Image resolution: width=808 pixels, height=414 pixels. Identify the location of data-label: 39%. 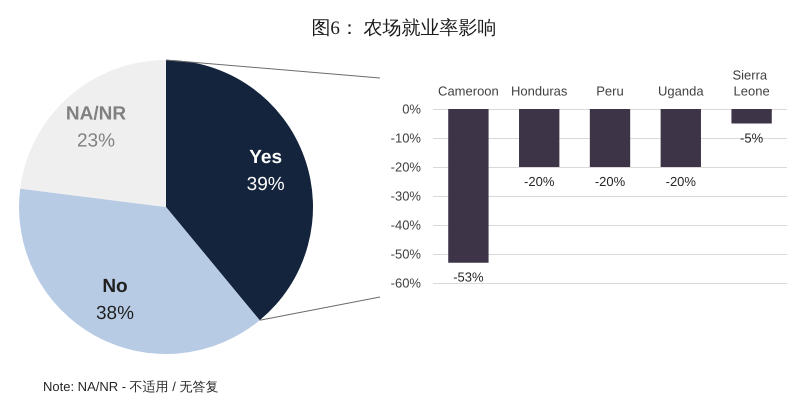
(265, 185).